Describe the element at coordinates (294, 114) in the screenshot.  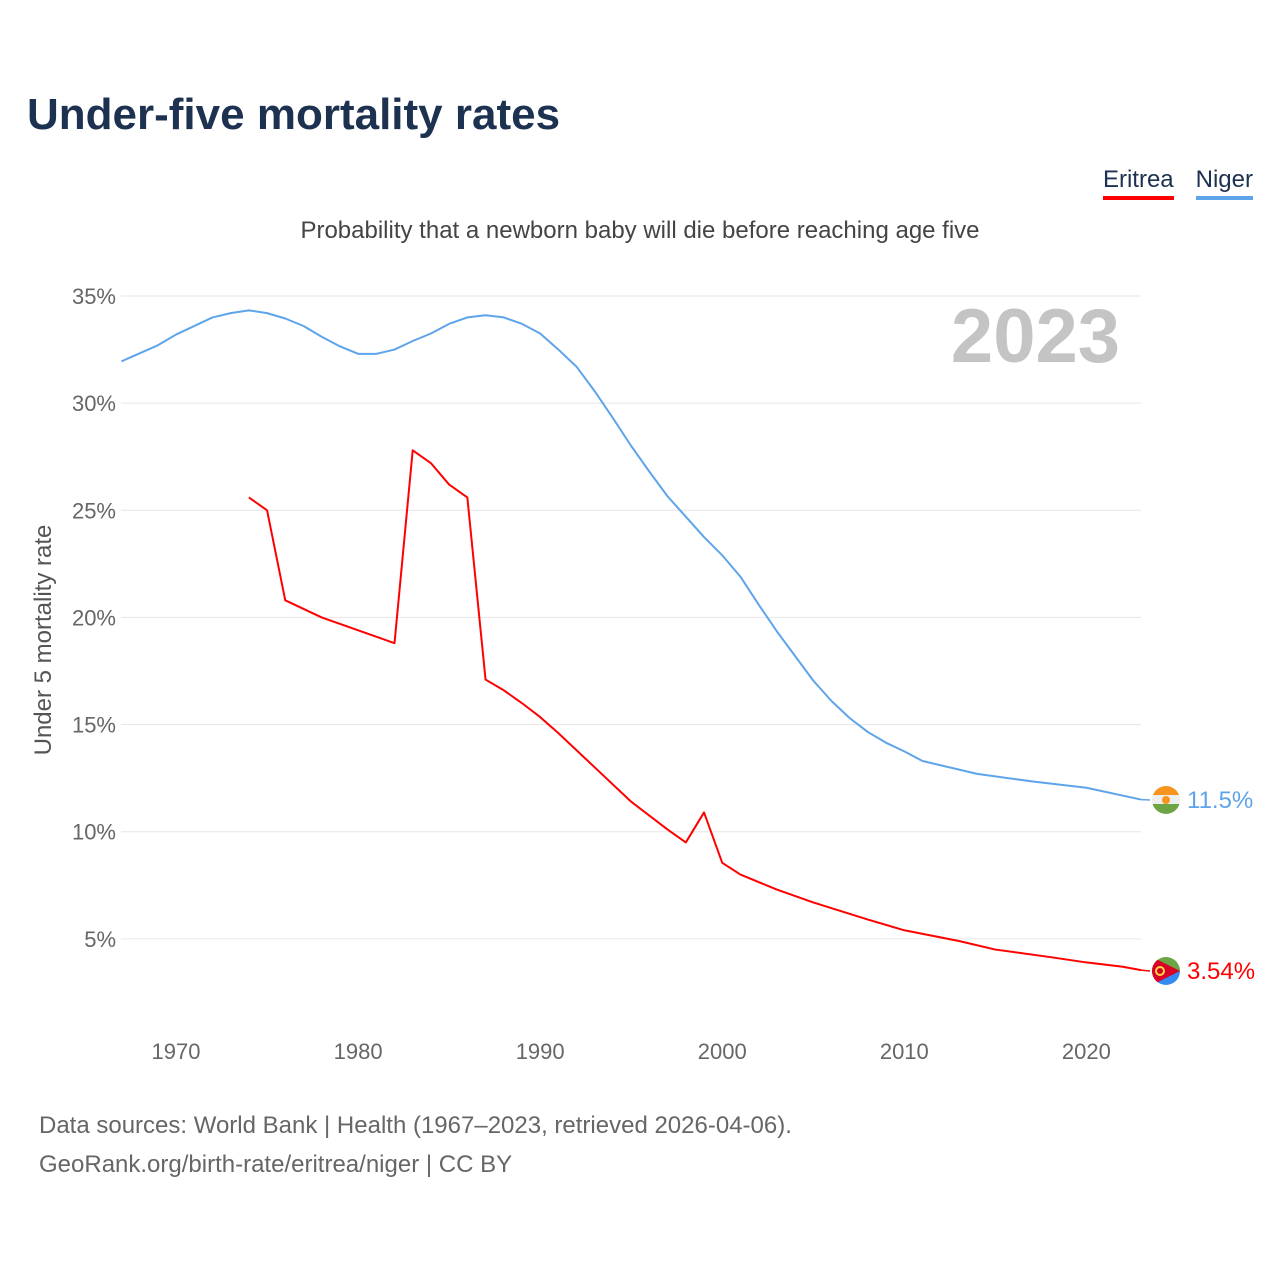
I see `chart-title: Under-five mortality rates` at that location.